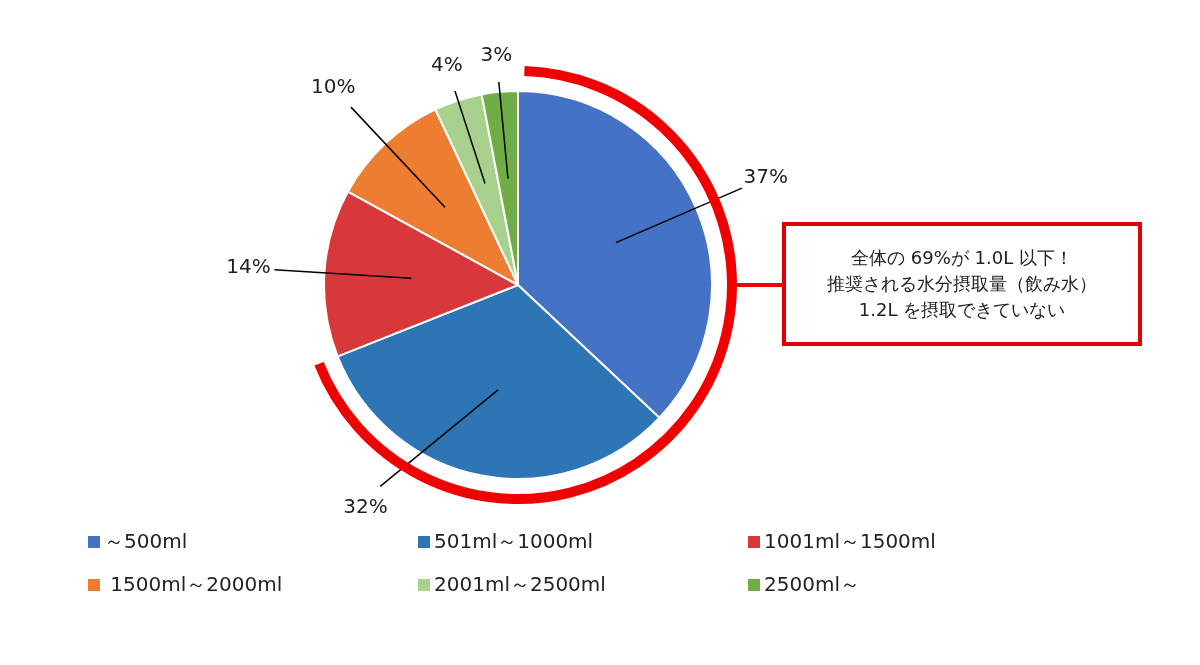 This screenshot has width=1200, height=665. What do you see at coordinates (520, 584) in the screenshot?
I see `legend-label: 2001ml～2500ml` at bounding box center [520, 584].